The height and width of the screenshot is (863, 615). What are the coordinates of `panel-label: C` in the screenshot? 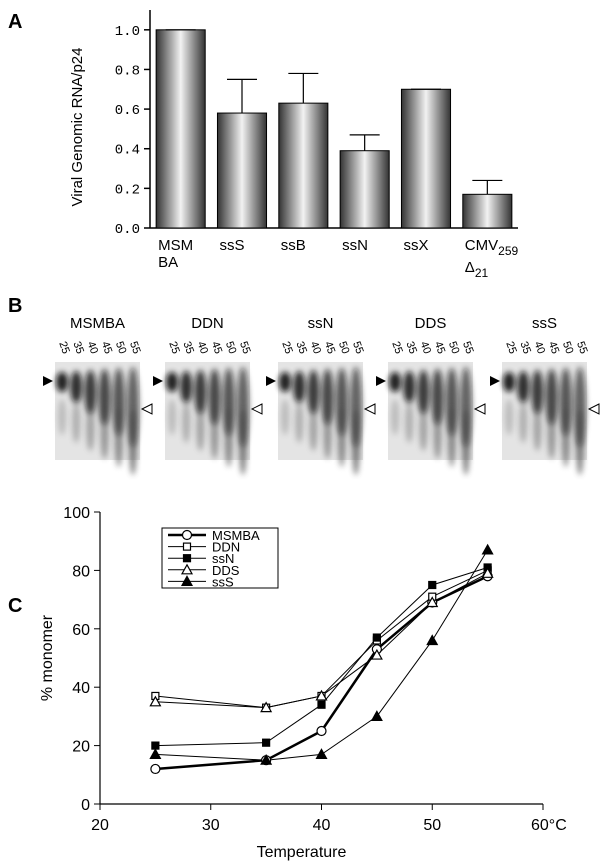 It's located at (15, 606).